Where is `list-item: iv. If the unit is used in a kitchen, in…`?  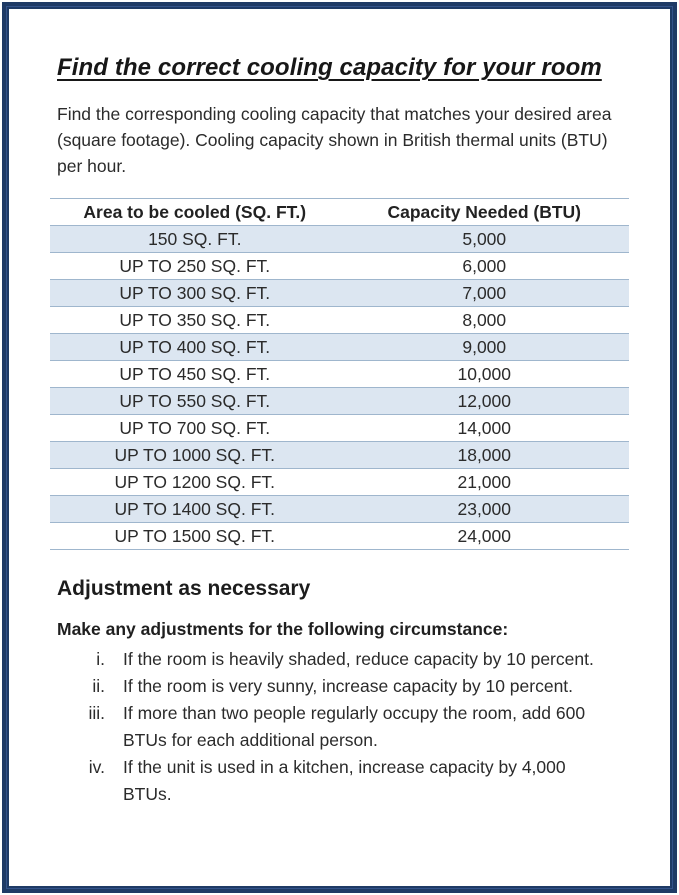
list-item: iv. If the unit is used in a kitchen, in… is located at coordinates (343, 781).